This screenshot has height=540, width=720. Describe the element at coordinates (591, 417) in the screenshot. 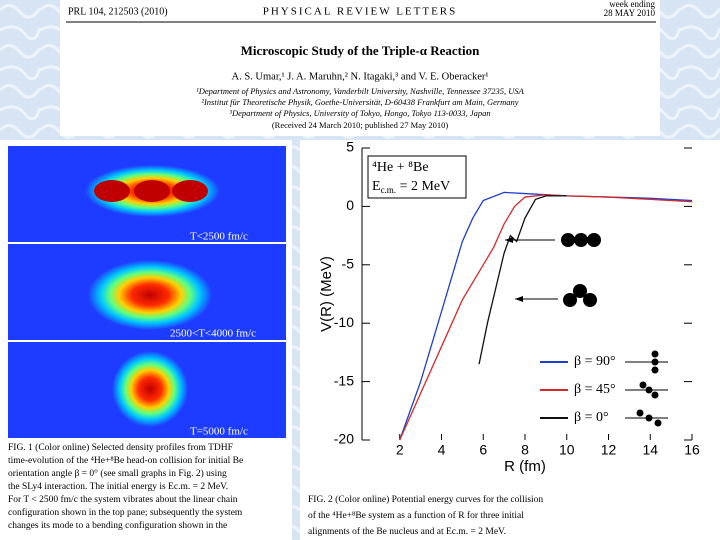

I see `legend-label: β = 0°` at that location.